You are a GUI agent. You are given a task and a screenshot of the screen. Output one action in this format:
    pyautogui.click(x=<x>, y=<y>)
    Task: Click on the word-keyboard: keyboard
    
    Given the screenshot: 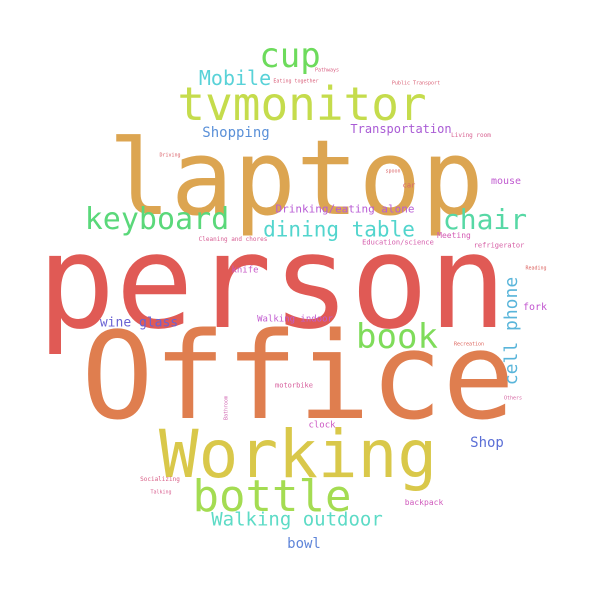 What is the action you would take?
    pyautogui.click(x=157, y=219)
    